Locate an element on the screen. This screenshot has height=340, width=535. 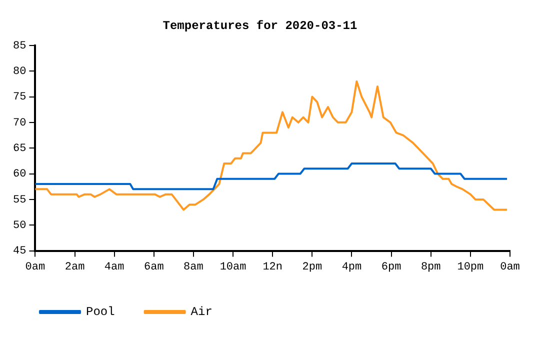
legend-label: Air is located at coordinates (201, 312).